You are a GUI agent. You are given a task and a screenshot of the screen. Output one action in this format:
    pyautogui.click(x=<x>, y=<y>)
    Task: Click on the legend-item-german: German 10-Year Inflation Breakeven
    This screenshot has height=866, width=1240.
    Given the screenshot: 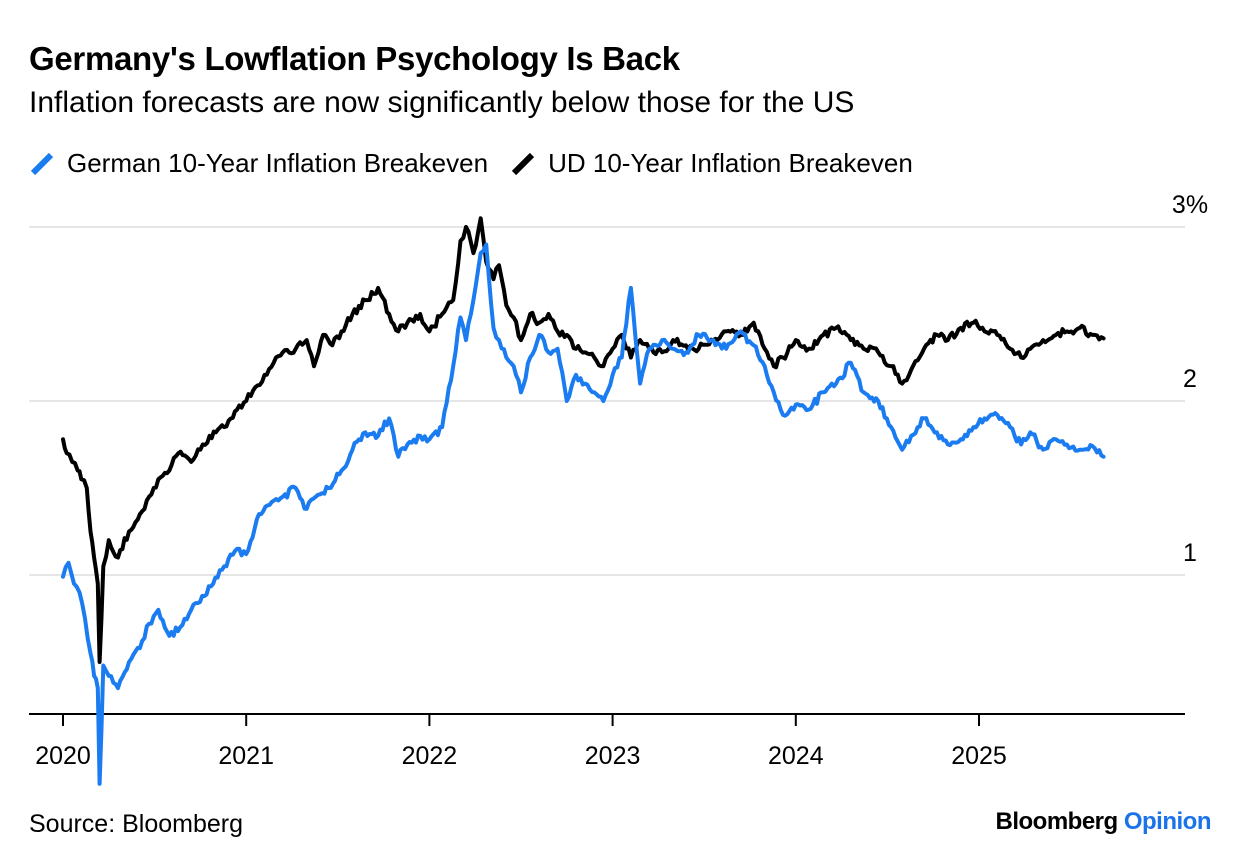 What is the action you would take?
    pyautogui.click(x=258, y=163)
    